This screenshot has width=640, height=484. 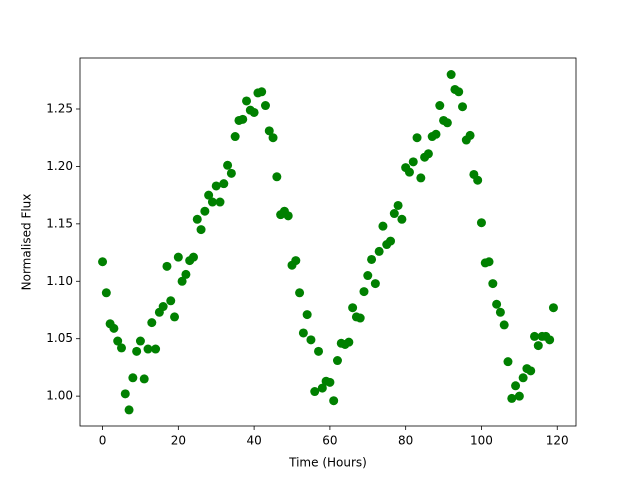 I want to click on y-tick-label: 1.20, so click(x=59, y=166).